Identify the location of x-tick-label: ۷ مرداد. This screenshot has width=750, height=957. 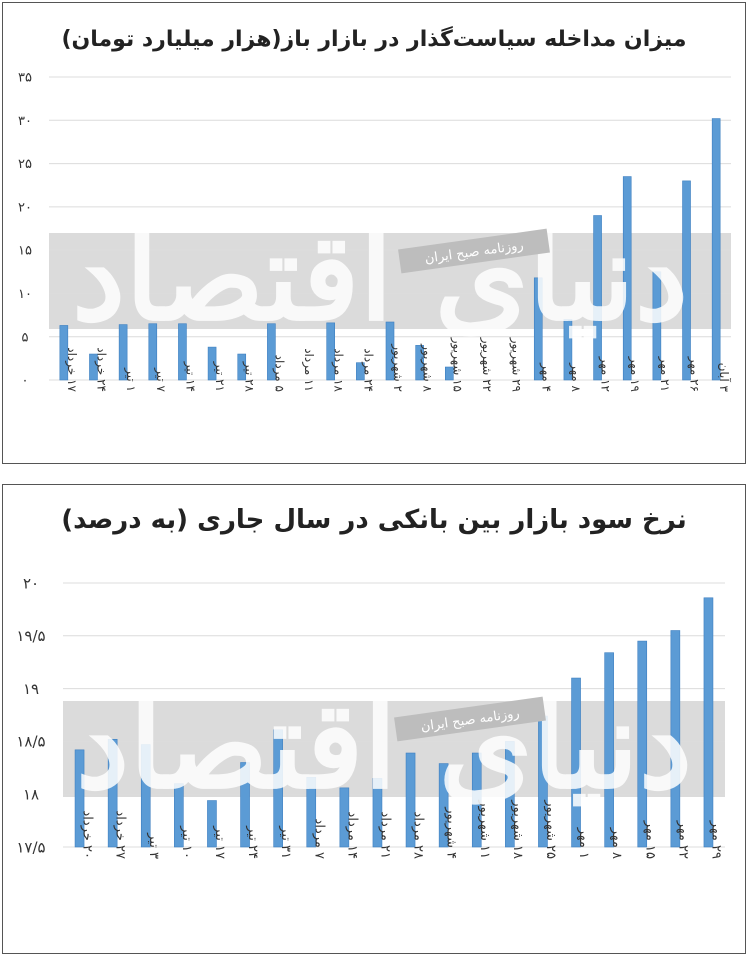
(318, 839).